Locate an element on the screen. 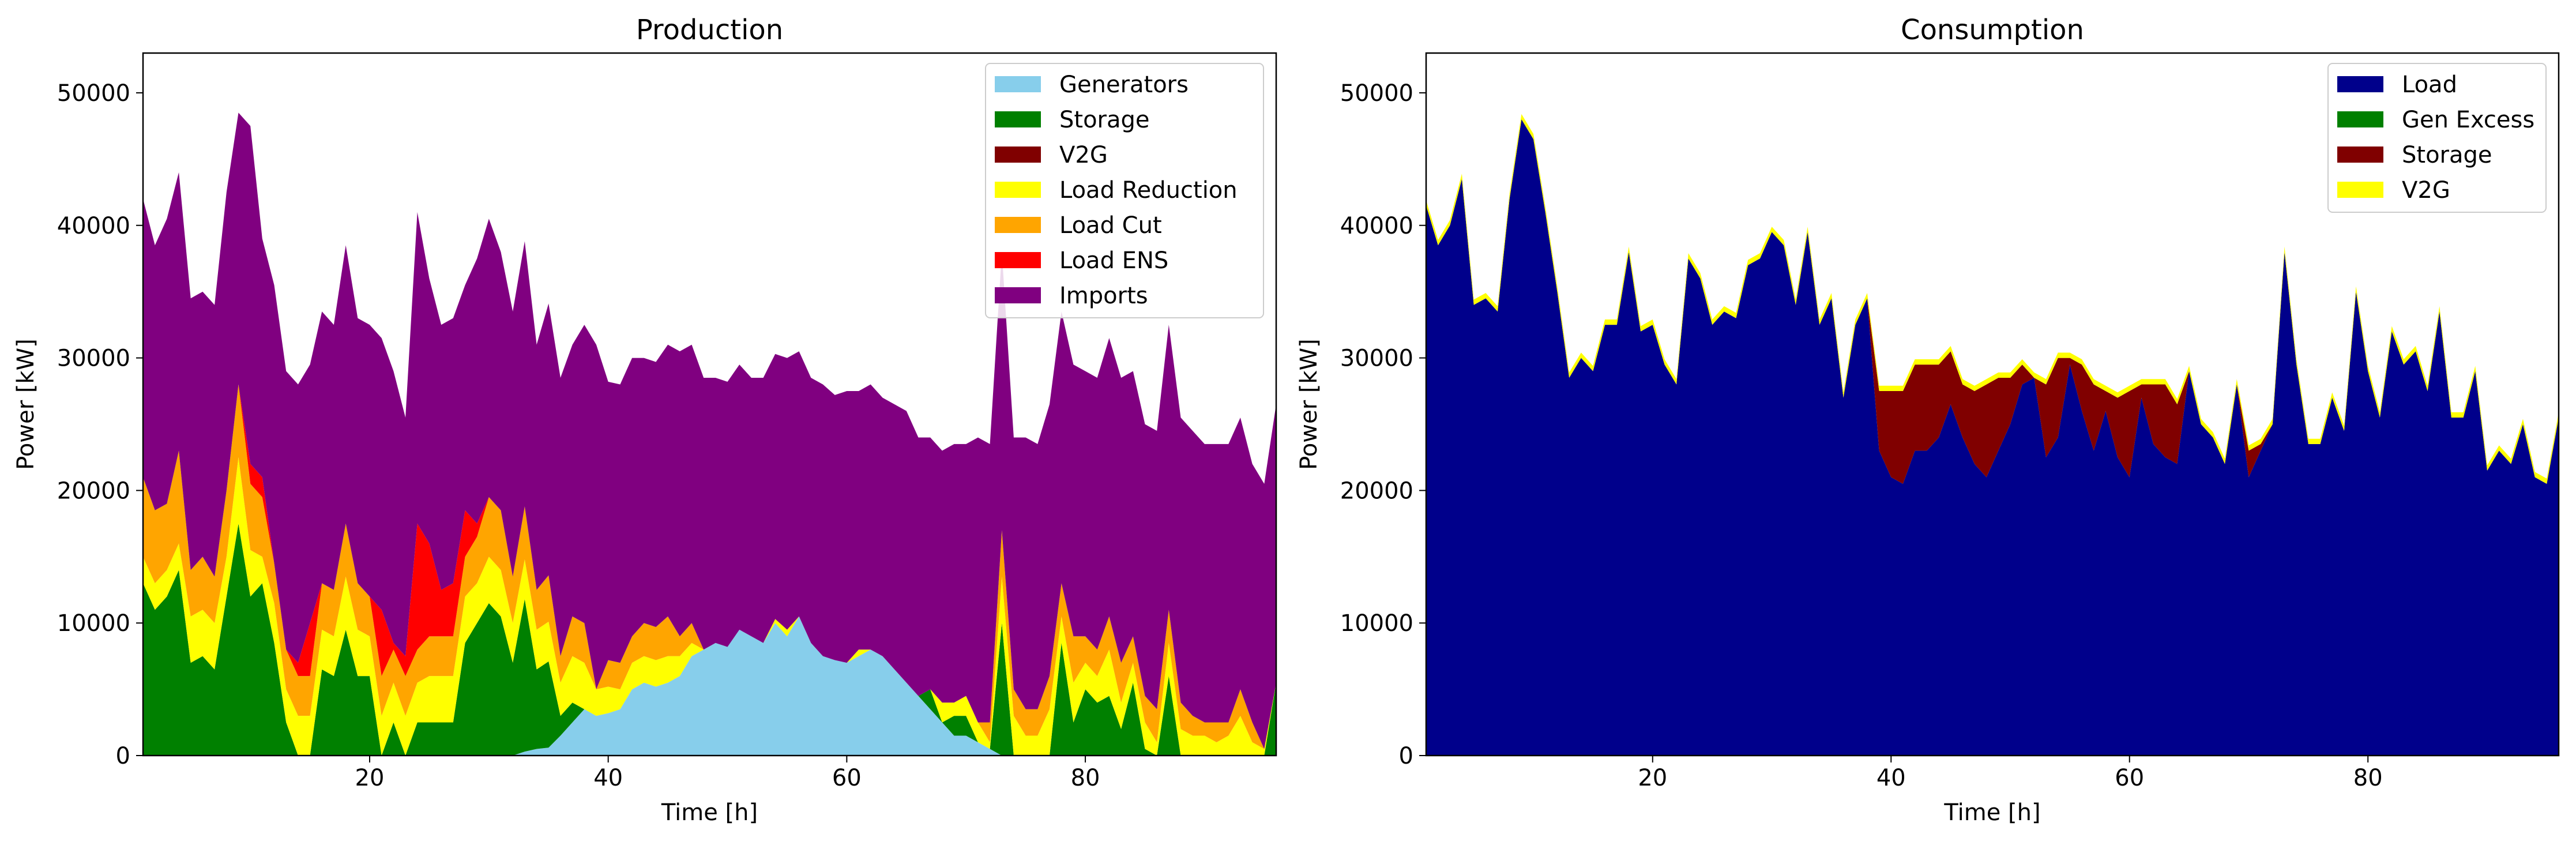 This screenshot has width=2576, height=849. chart-title: Consumption is located at coordinates (1992, 30).